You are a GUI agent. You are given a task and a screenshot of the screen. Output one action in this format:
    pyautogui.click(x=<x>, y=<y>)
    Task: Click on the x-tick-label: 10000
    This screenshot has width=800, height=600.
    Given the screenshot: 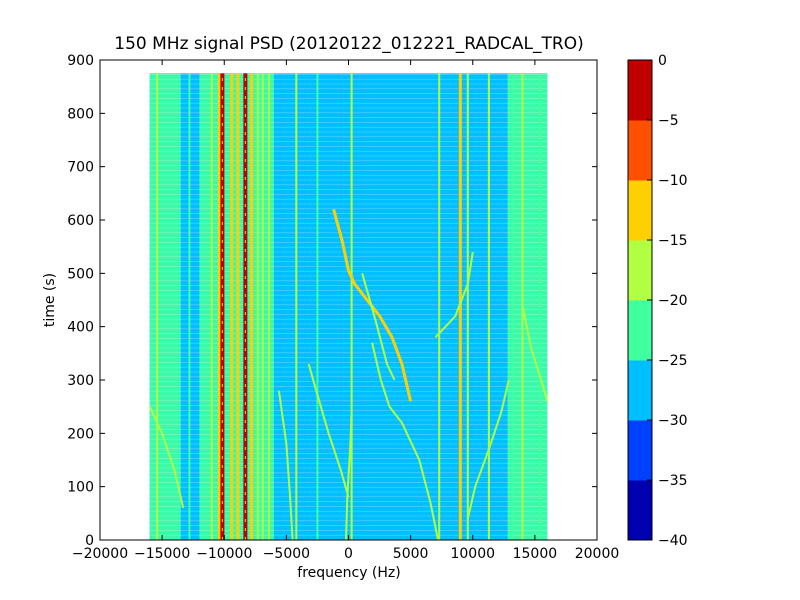 What is the action you would take?
    pyautogui.click(x=472, y=554)
    